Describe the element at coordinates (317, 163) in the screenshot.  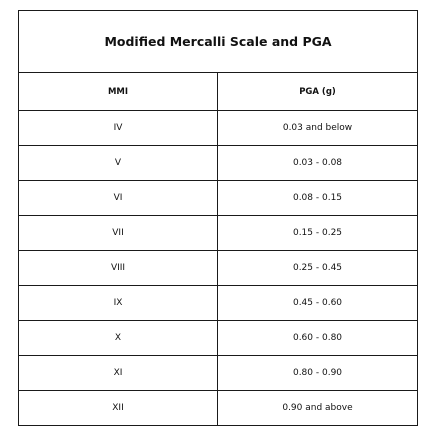
I see `pga-cell: 0.03 - 0.08` at that location.